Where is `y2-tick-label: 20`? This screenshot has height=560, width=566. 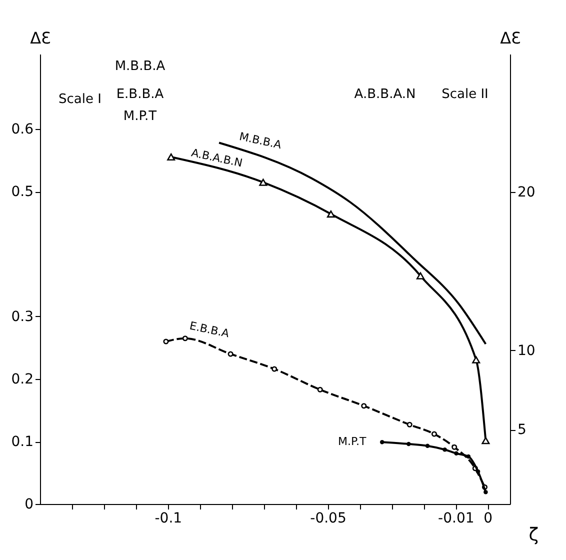 y2-tick-label: 20 is located at coordinates (527, 192).